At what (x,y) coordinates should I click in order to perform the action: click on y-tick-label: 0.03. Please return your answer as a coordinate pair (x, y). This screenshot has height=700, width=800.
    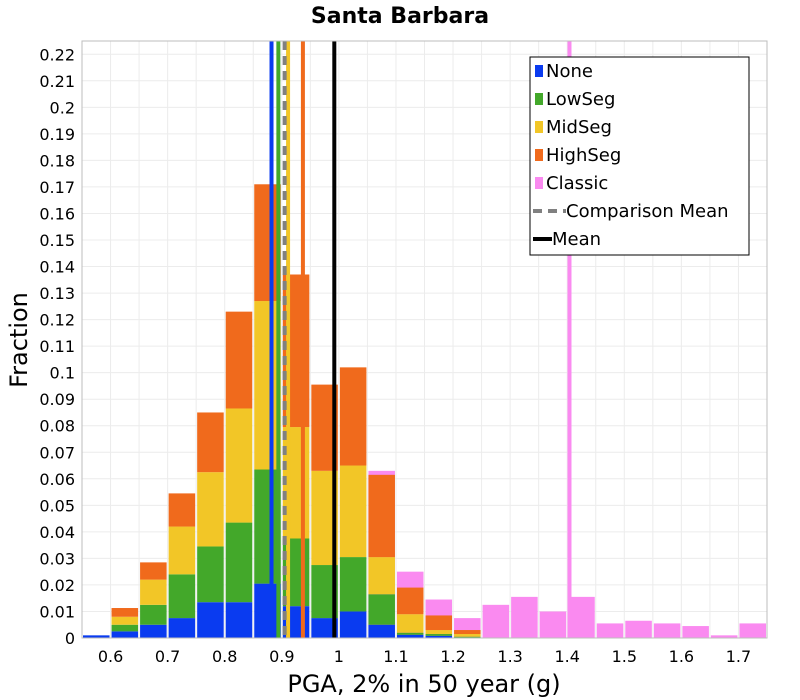
    Looking at the image, I should click on (57, 558).